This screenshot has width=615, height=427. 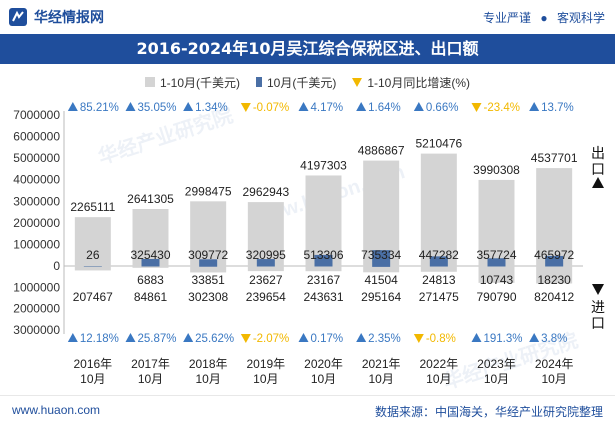 What do you see at coordinates (211, 108) in the screenshot?
I see `export-yoy-label: 1.34%` at bounding box center [211, 108].